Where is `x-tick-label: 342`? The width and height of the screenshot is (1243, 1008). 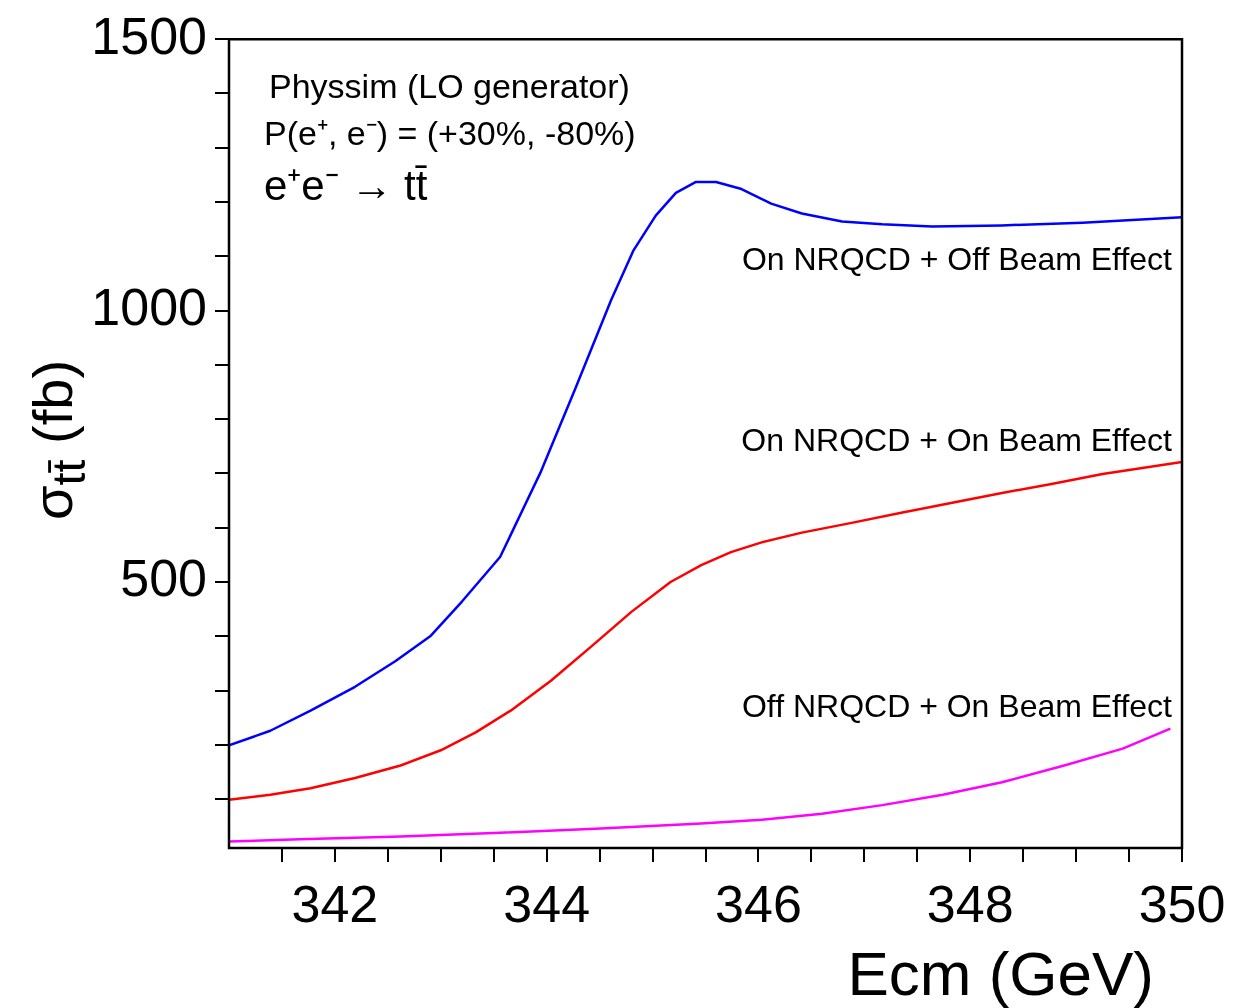
x-tick-label: 342 is located at coordinates (335, 903).